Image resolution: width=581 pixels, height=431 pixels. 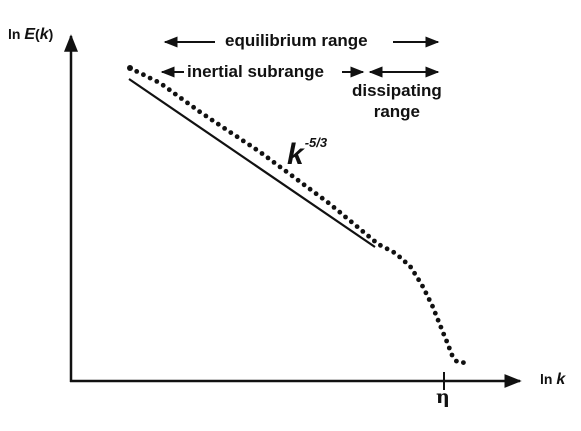 I want to click on slope-exponent: -5/3, so click(x=316, y=142).